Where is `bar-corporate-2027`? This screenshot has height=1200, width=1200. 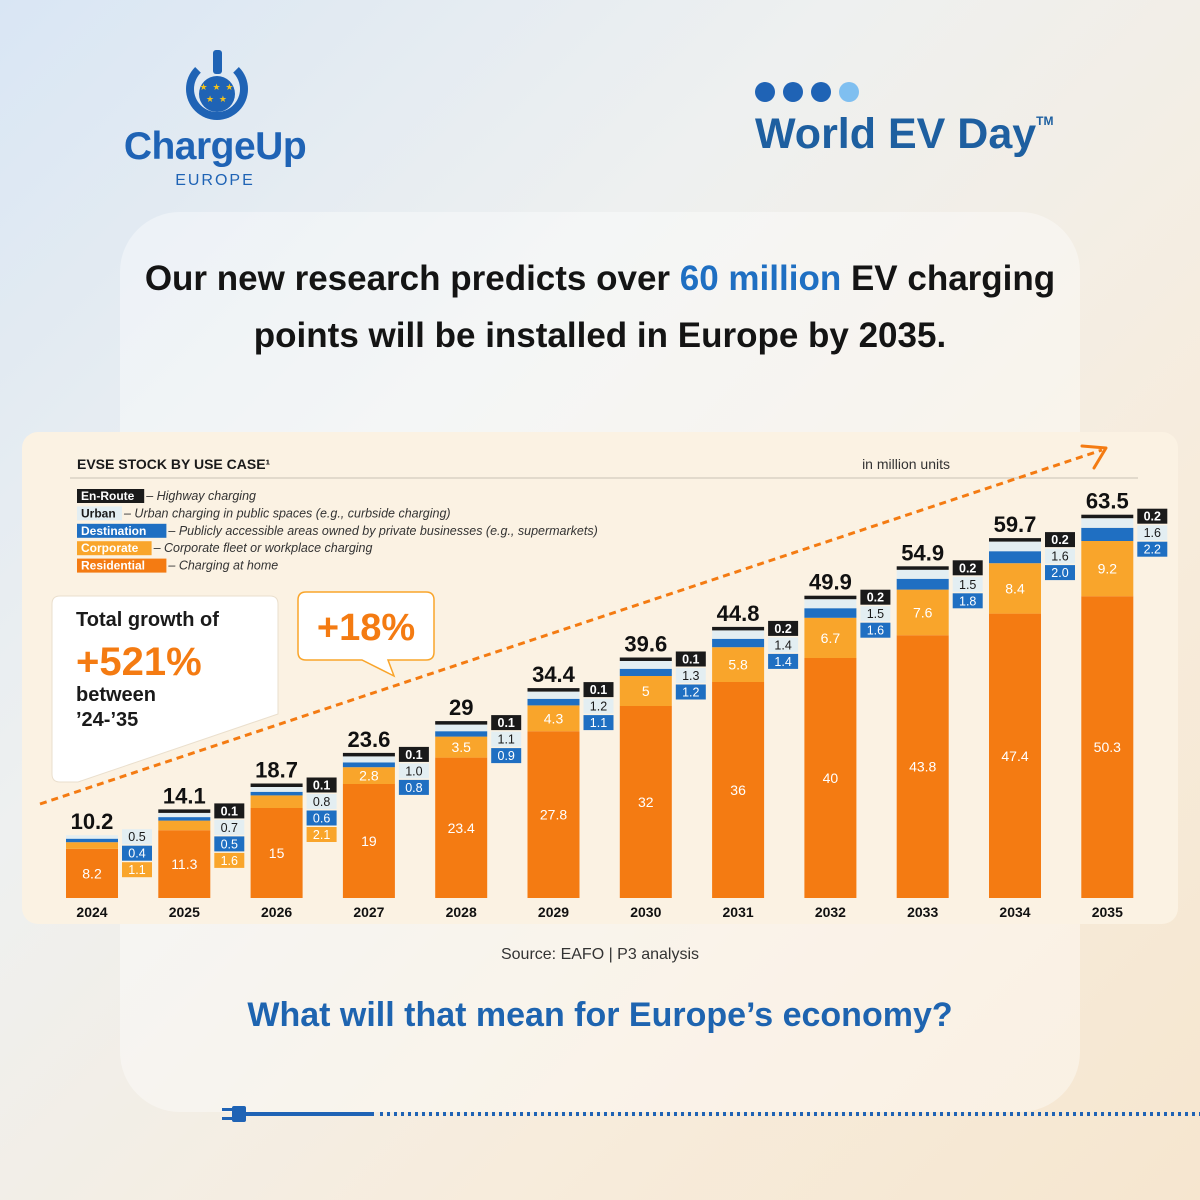
bar-corporate-2027 is located at coordinates (368, 775).